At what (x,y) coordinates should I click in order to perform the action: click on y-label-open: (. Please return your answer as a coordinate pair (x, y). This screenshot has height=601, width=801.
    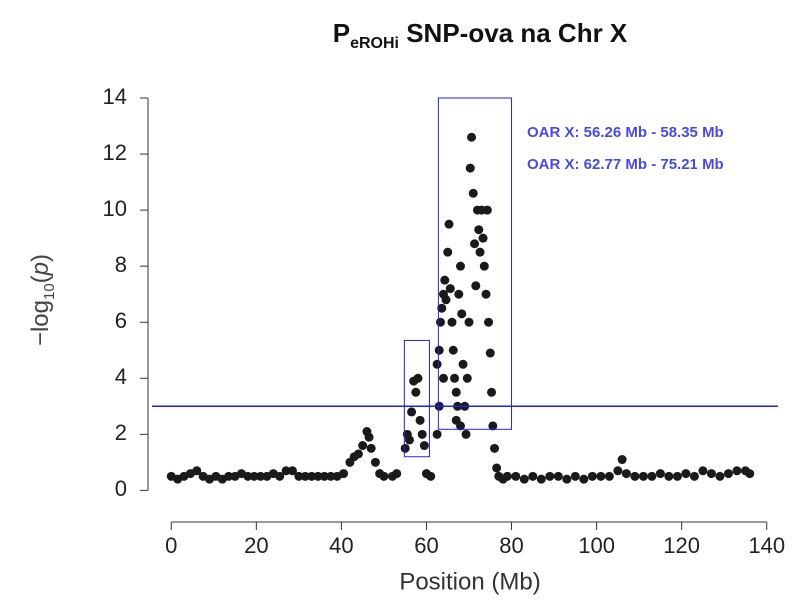
    Looking at the image, I should click on (40, 279).